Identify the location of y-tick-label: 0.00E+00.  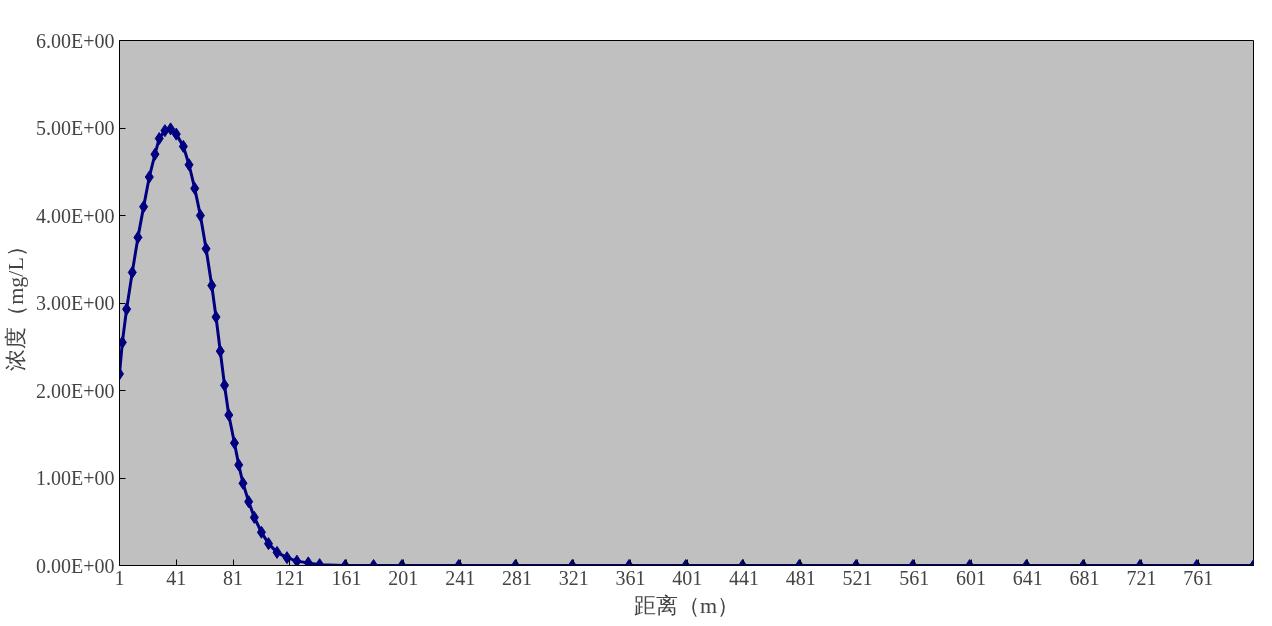
(75, 565).